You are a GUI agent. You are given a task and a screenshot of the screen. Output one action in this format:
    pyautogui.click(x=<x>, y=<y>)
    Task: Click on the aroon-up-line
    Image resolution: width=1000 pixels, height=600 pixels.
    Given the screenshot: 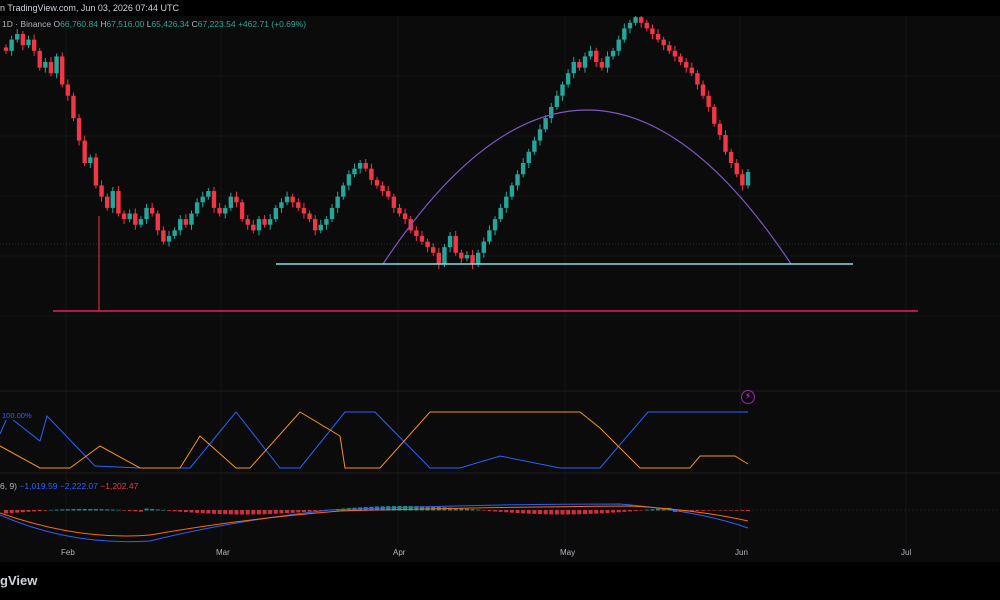 What is the action you would take?
    pyautogui.click(x=374, y=440)
    